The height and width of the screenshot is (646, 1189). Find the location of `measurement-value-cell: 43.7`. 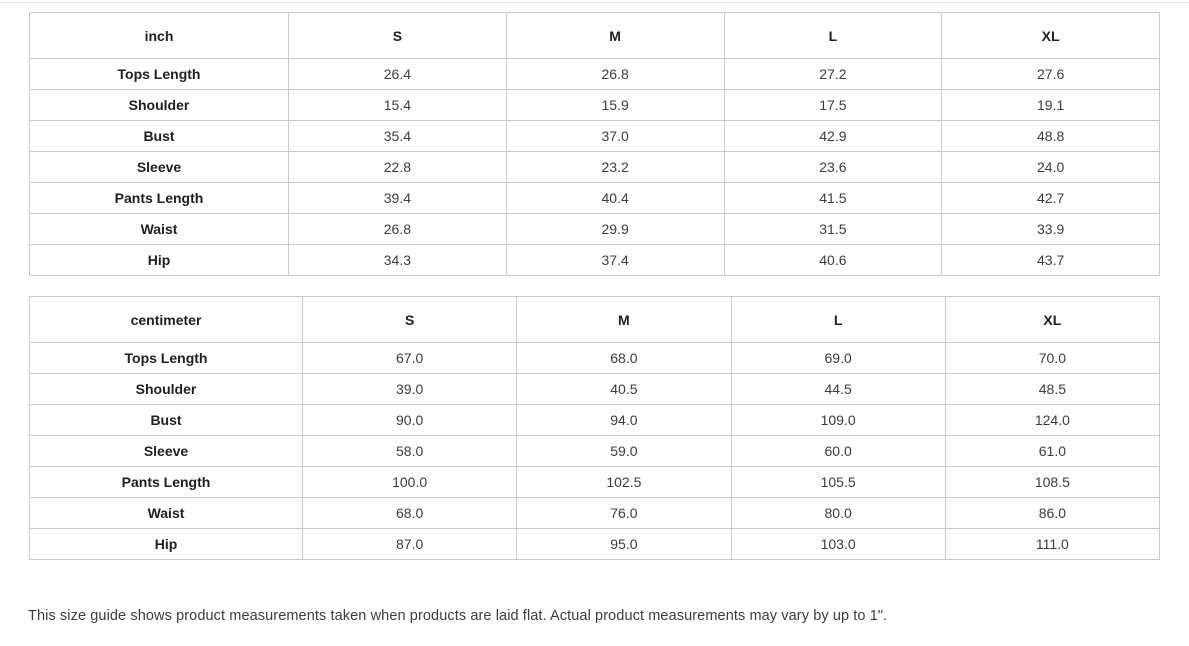

measurement-value-cell: 43.7 is located at coordinates (1050, 260).